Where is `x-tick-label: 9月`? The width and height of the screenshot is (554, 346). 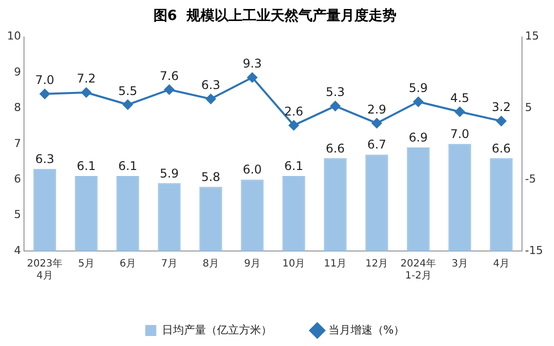 x-tick-label: 9月 is located at coordinates (252, 264).